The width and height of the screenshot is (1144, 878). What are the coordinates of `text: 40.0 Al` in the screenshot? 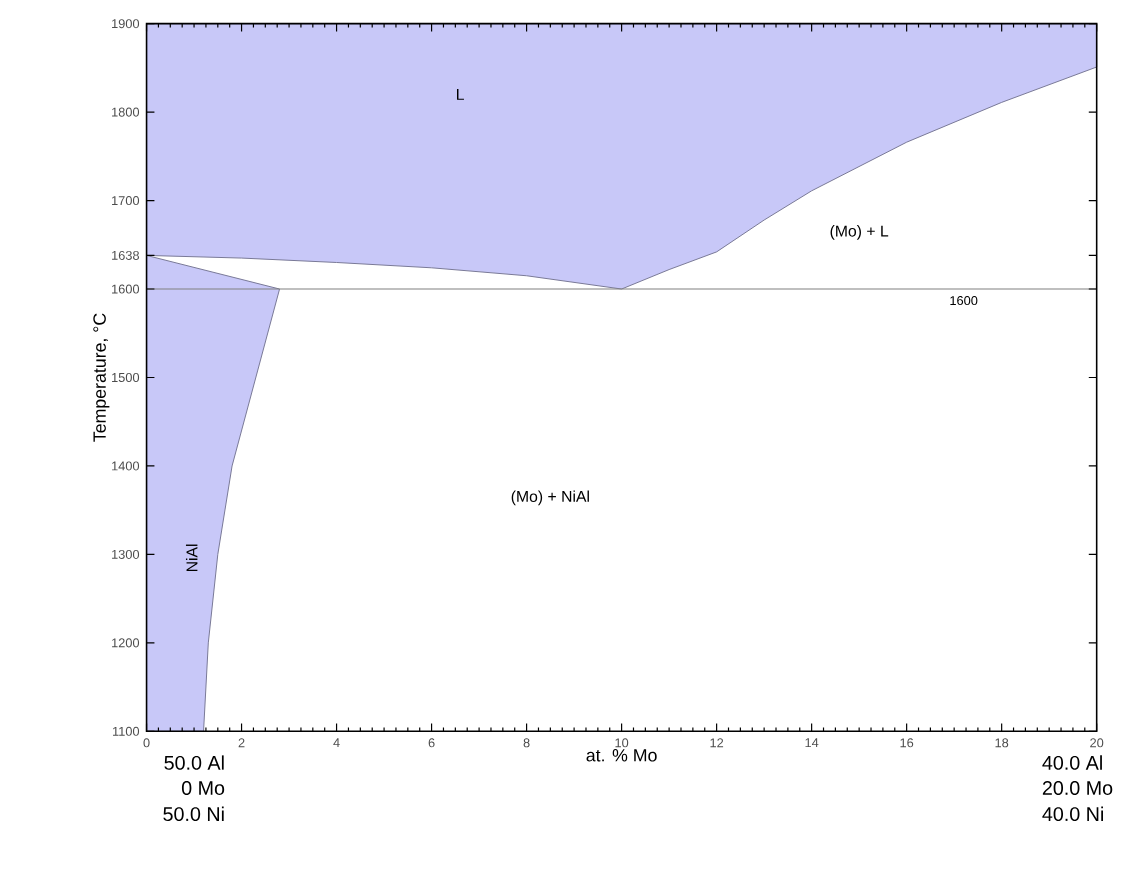 It's located at (1072, 763).